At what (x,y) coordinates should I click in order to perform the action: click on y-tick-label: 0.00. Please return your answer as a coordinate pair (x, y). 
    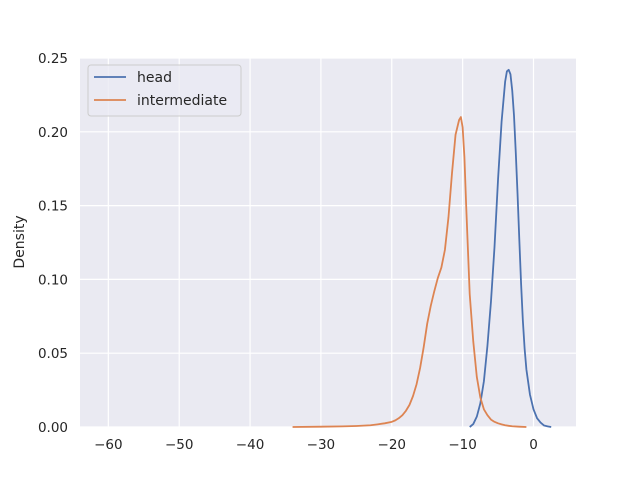
    Looking at the image, I should click on (53, 428).